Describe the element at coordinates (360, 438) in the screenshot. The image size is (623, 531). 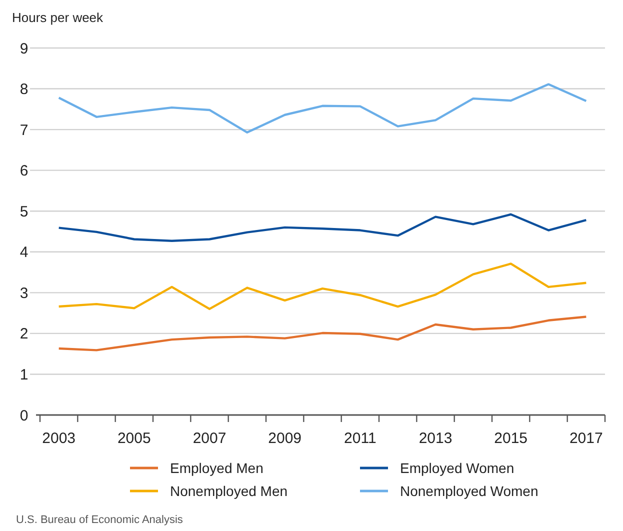
I see `x-tick-label: 2011` at that location.